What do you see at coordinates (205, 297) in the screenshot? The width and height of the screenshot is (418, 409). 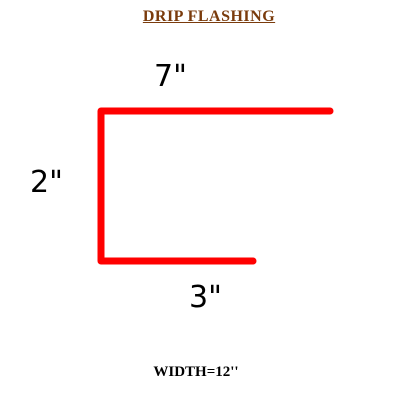 I see `bottom-flange-dimension: 3"` at bounding box center [205, 297].